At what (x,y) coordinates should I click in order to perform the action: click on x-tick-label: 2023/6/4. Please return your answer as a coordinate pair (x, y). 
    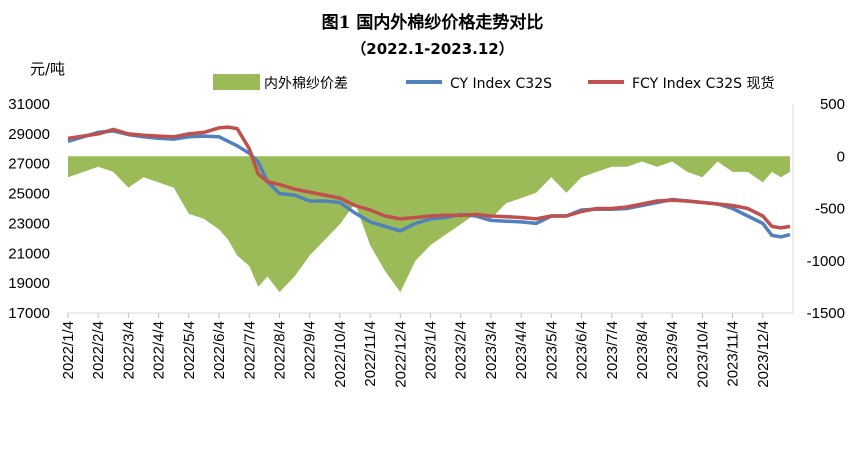
    Looking at the image, I should click on (582, 350).